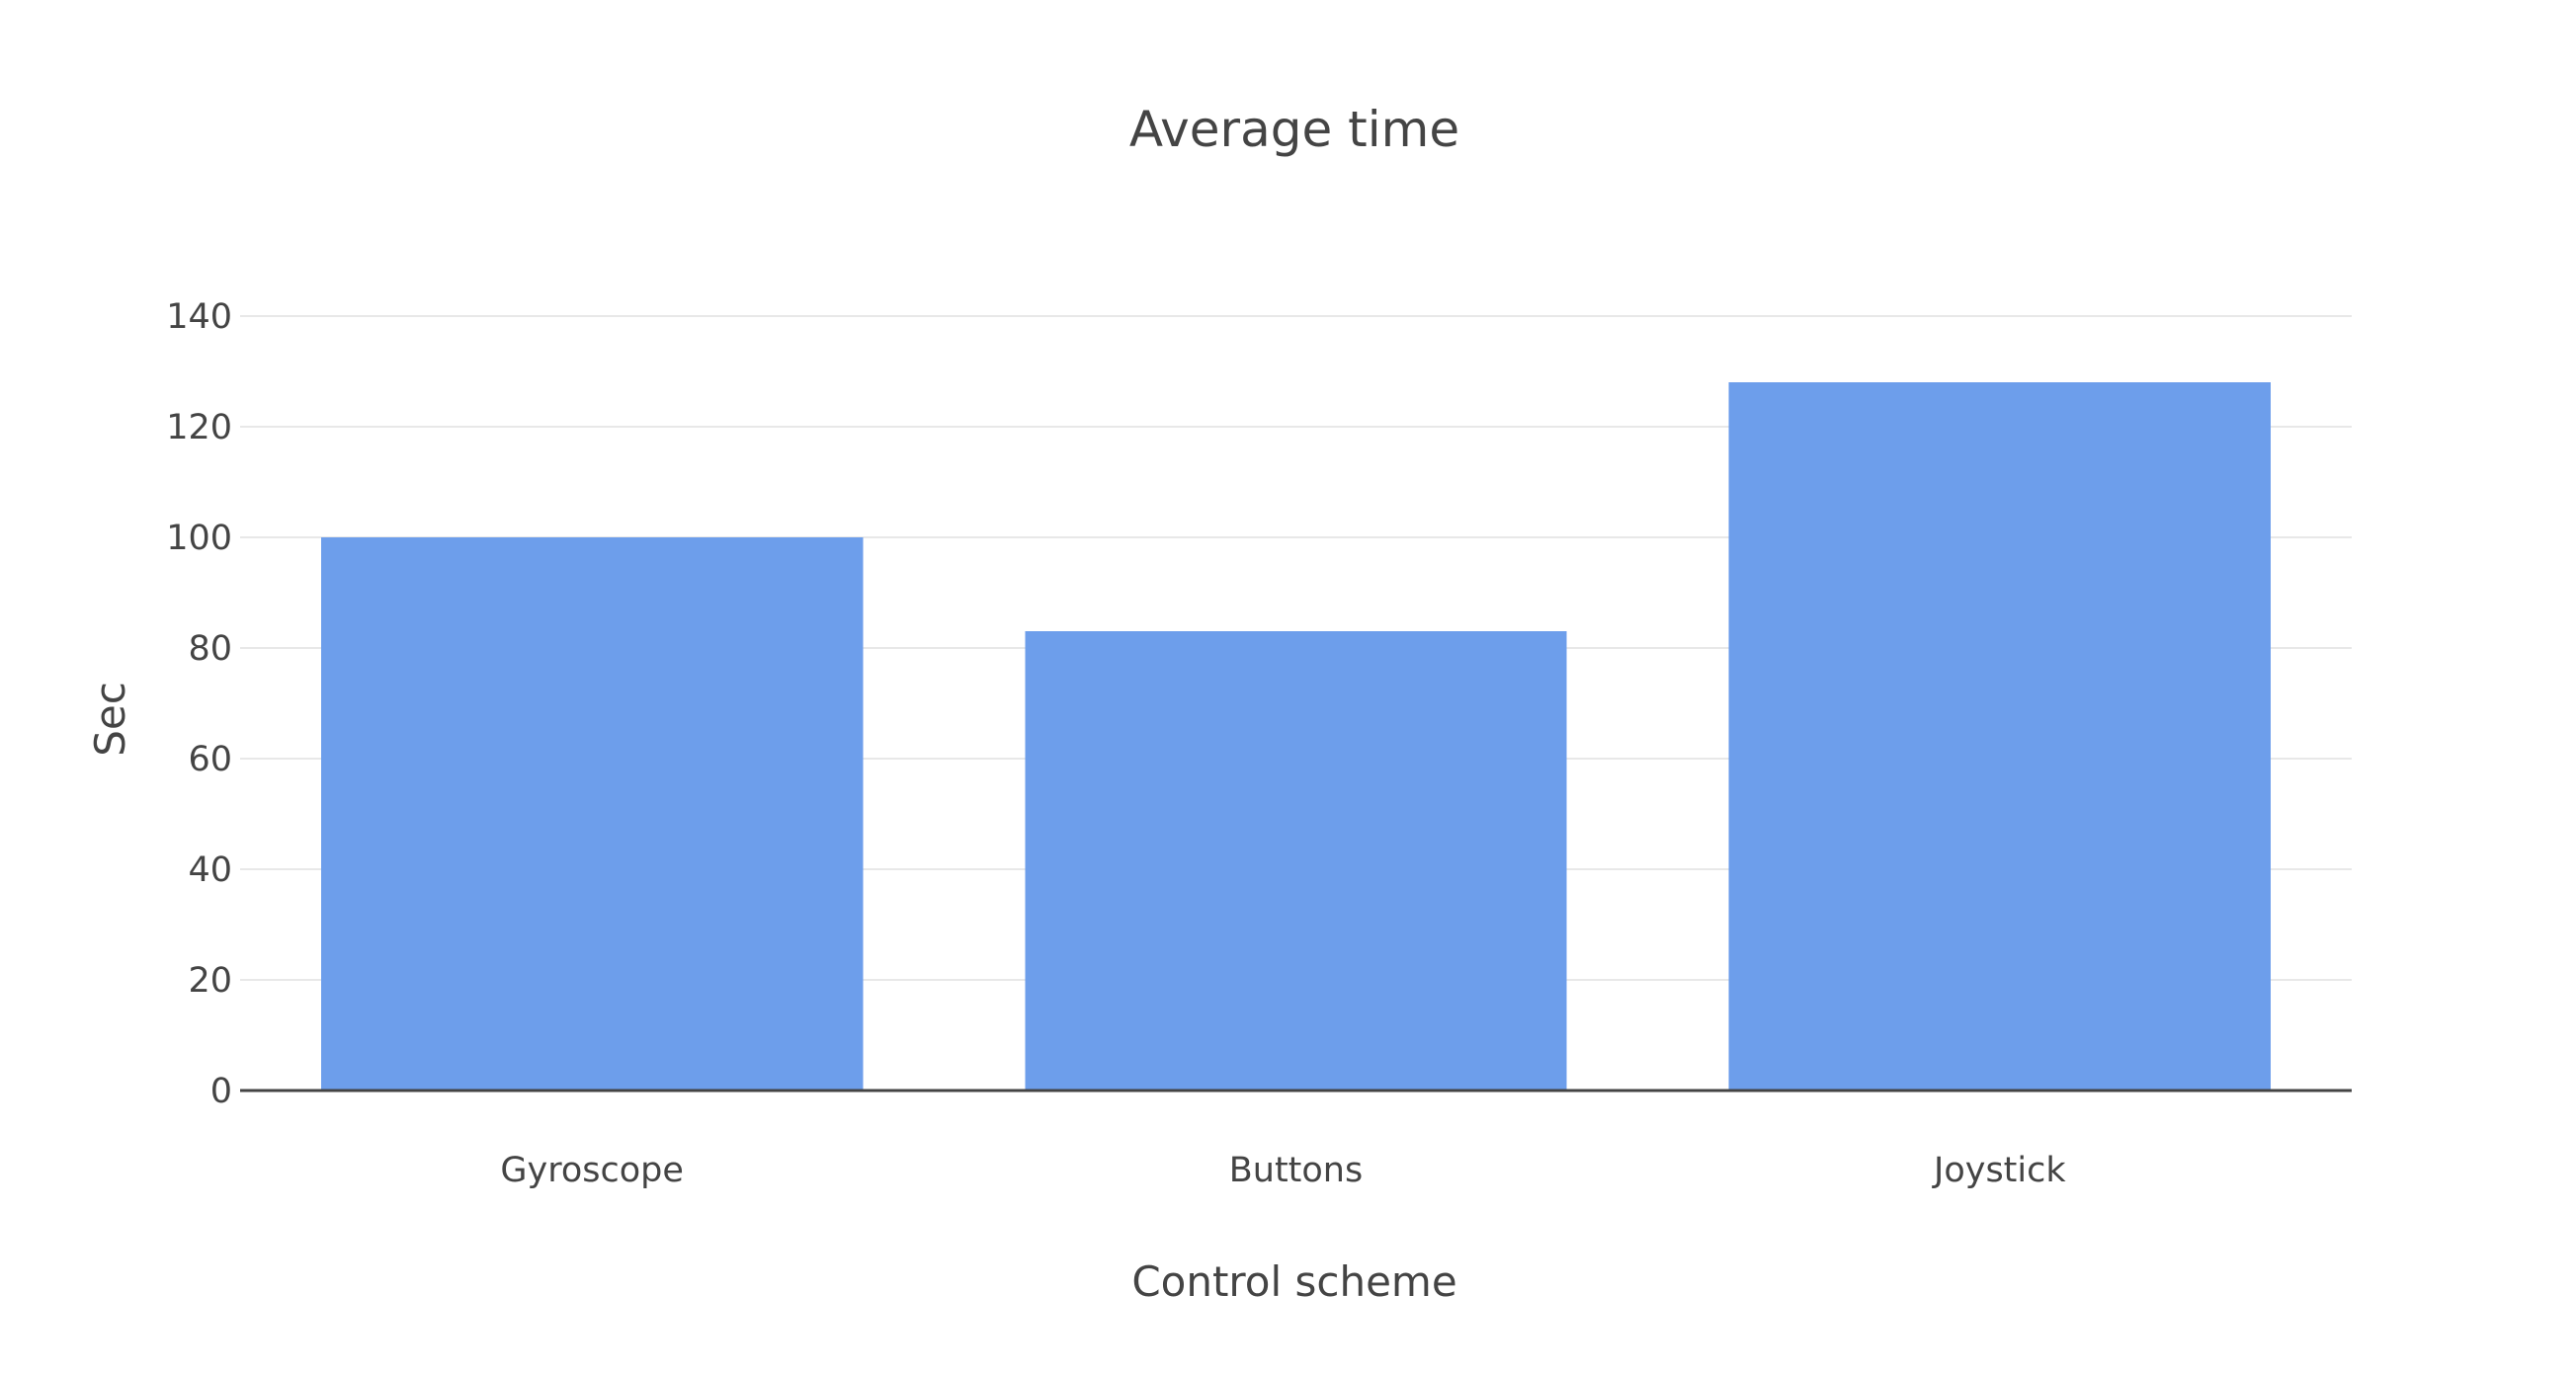 The image size is (2576, 1375). Describe the element at coordinates (1296, 861) in the screenshot. I see `bar-buttons` at that location.